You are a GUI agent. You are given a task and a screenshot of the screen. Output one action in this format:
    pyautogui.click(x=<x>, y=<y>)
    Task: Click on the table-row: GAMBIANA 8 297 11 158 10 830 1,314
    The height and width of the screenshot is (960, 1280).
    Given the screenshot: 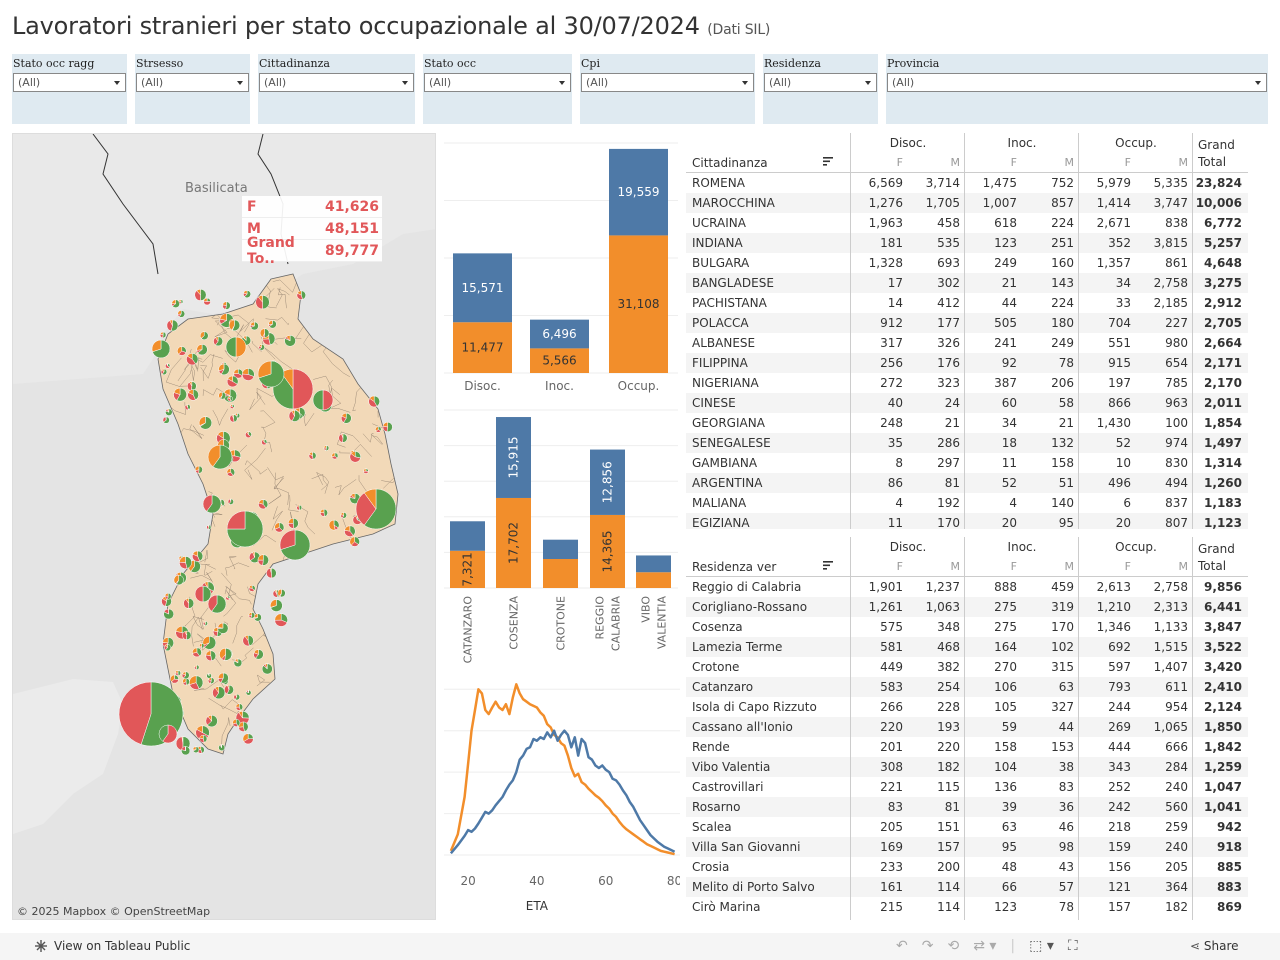 What is the action you would take?
    pyautogui.click(x=967, y=463)
    